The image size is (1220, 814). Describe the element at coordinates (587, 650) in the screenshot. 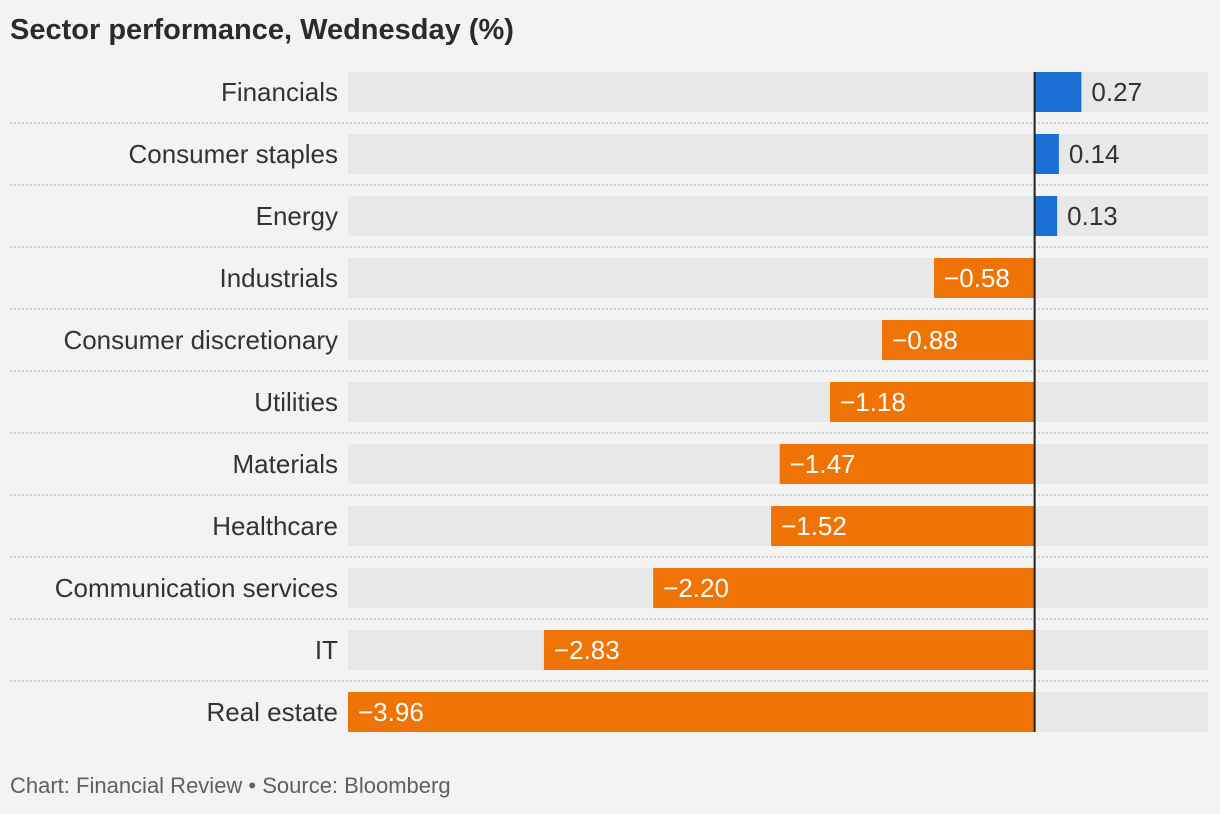

I see `value-label-it: −2.83` at that location.